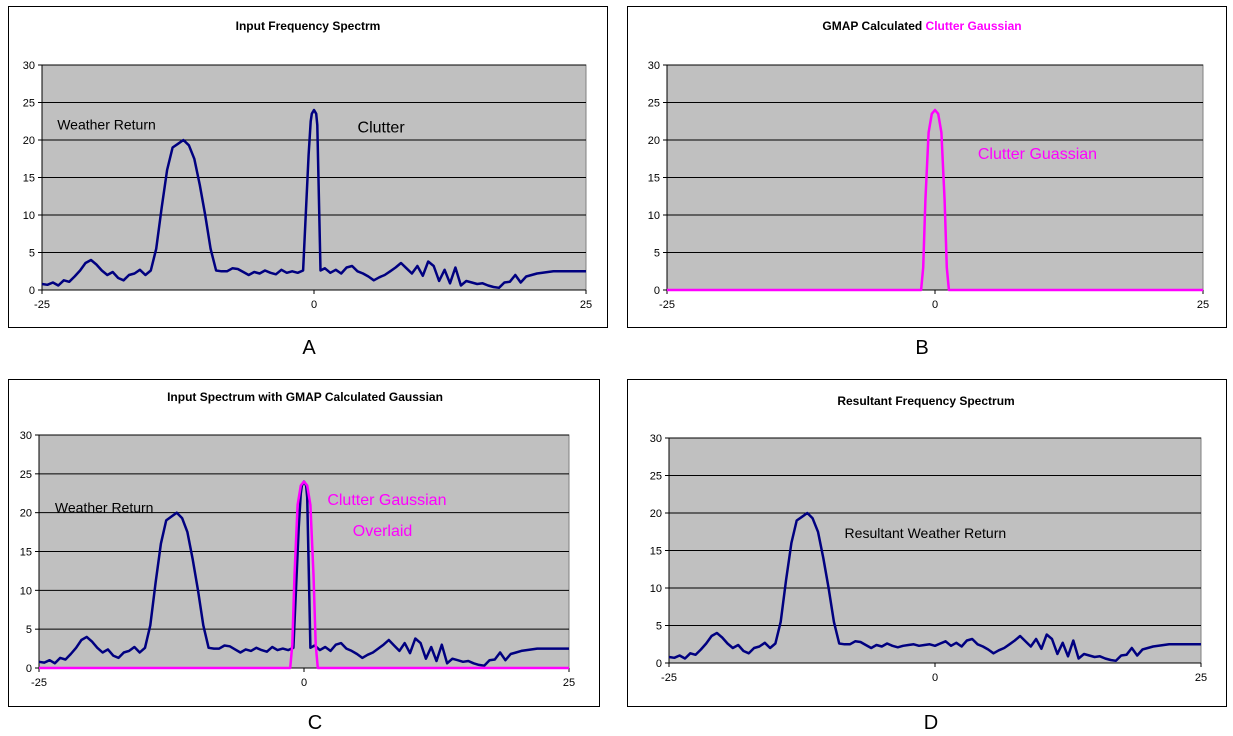 The height and width of the screenshot is (736, 1233). I want to click on chart-annotation: Clutter Gaussian, so click(386, 500).